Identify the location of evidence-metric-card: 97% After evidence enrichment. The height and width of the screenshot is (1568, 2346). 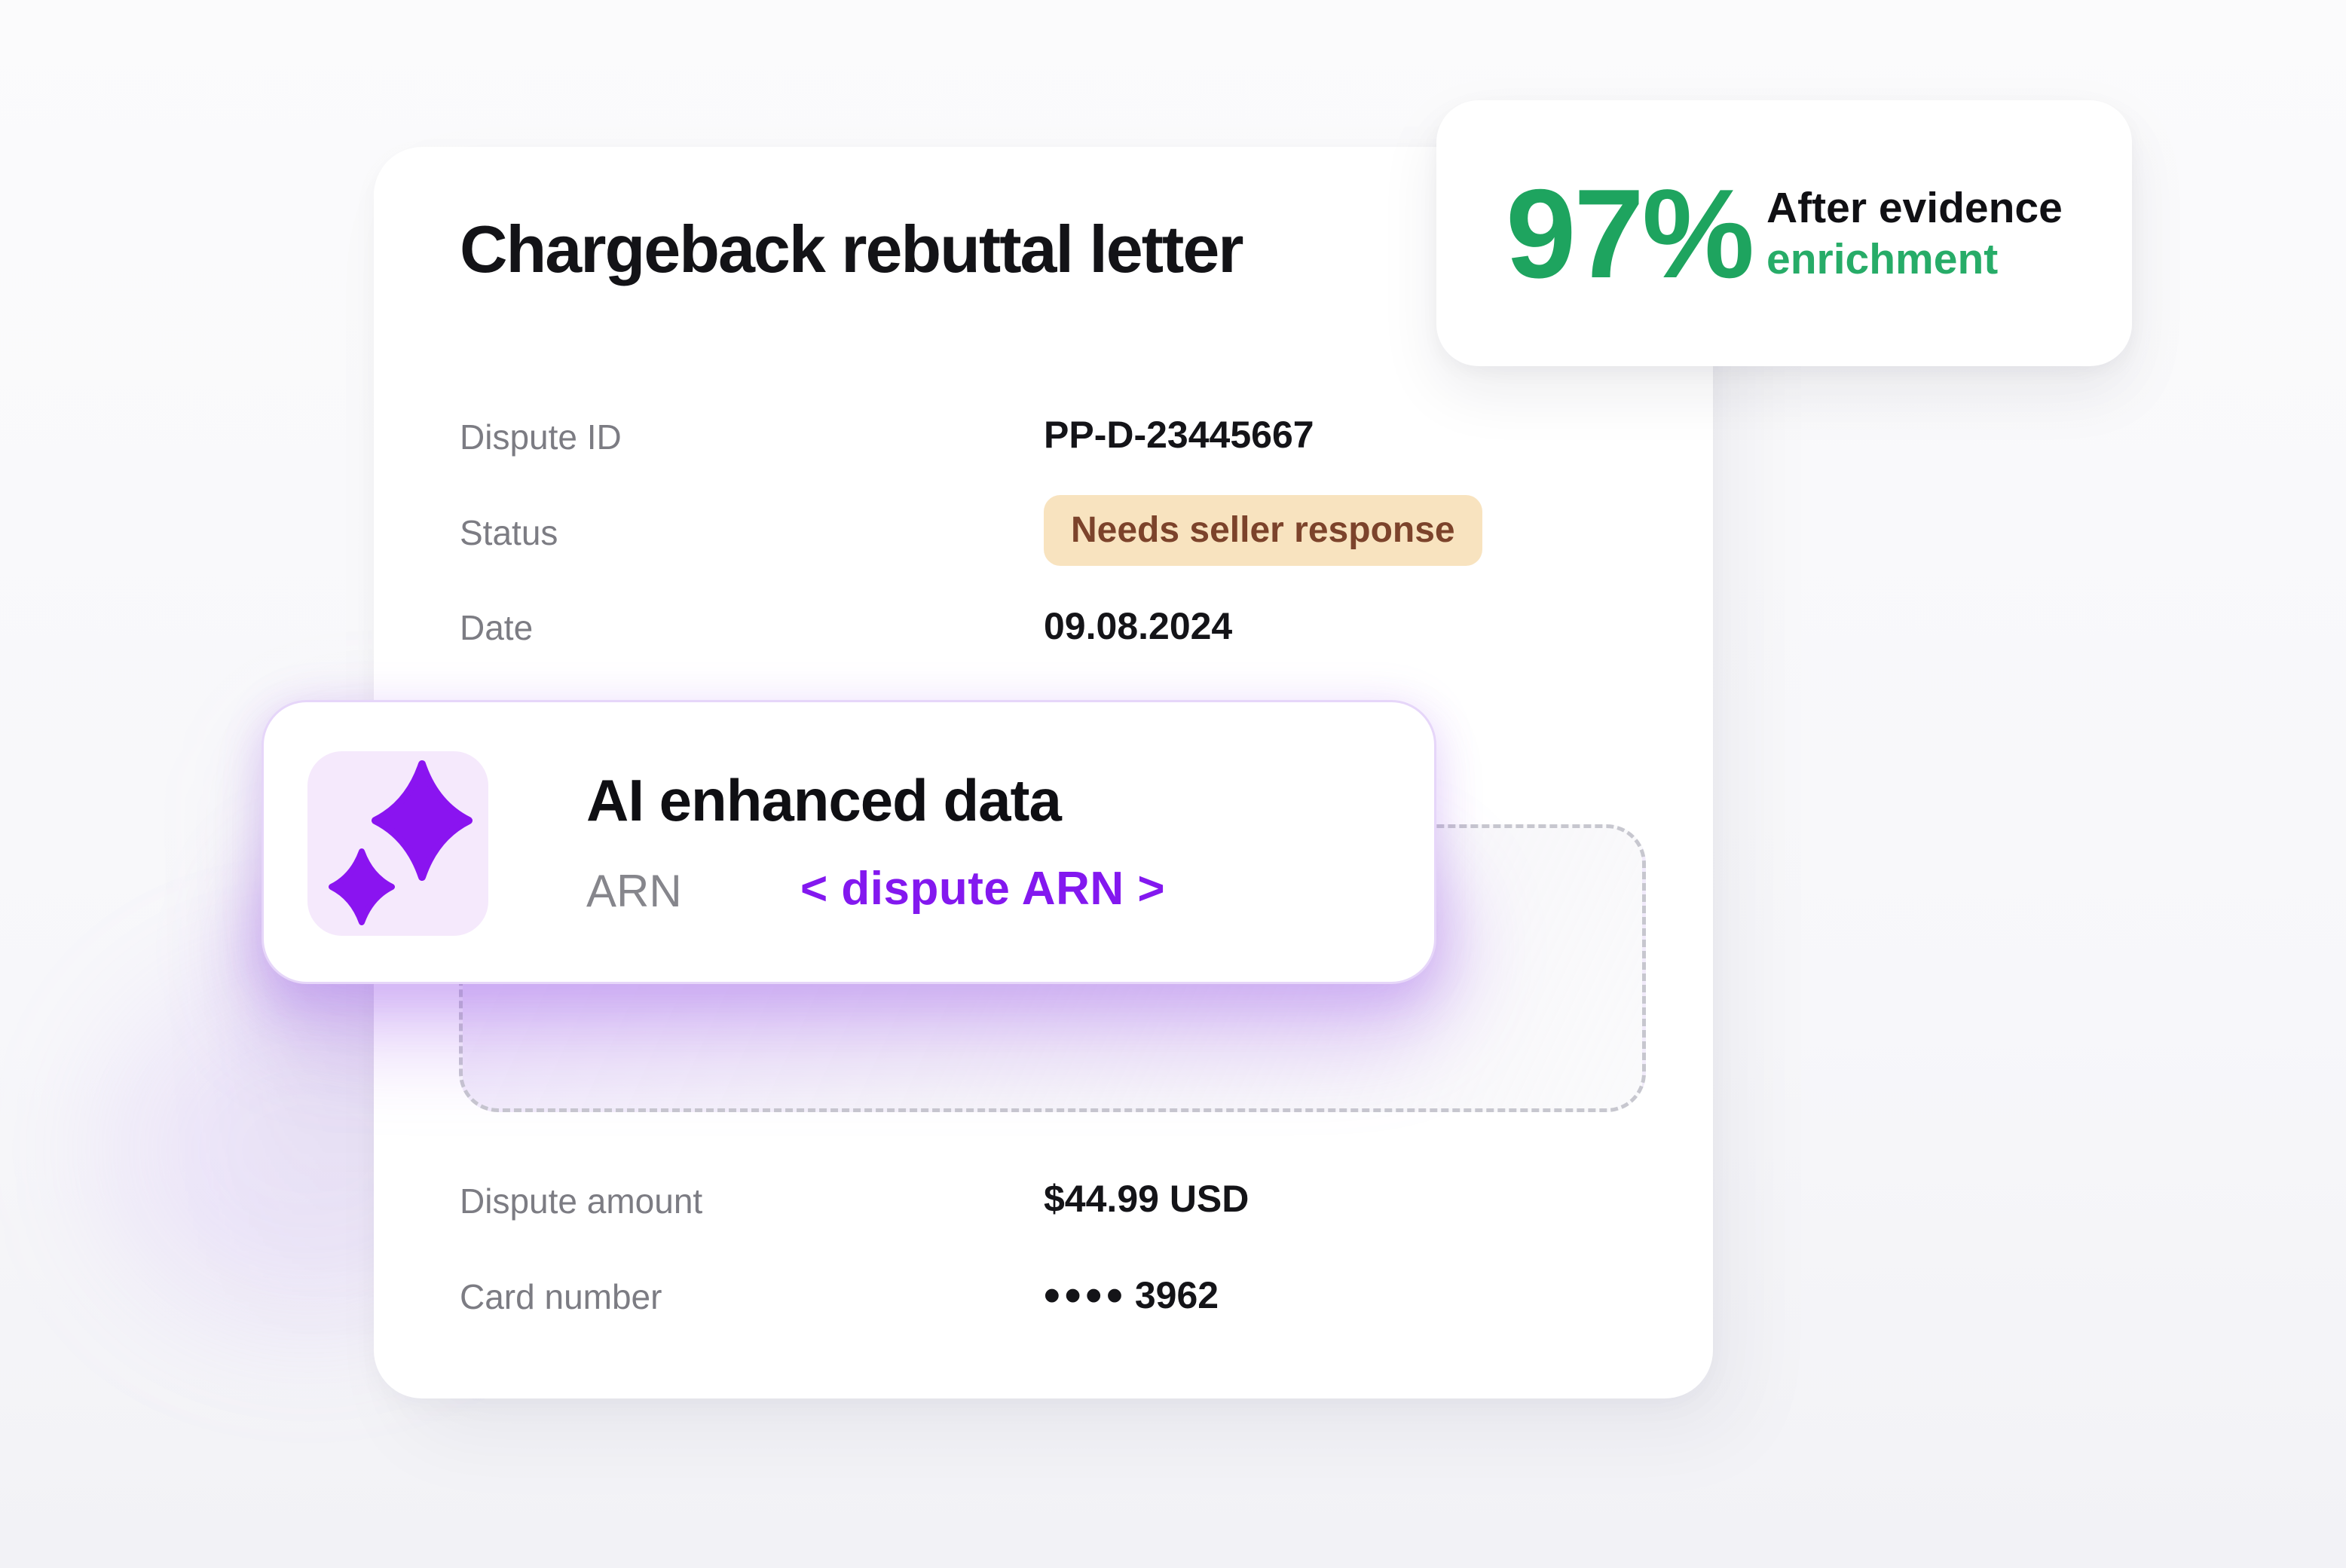
(1784, 233).